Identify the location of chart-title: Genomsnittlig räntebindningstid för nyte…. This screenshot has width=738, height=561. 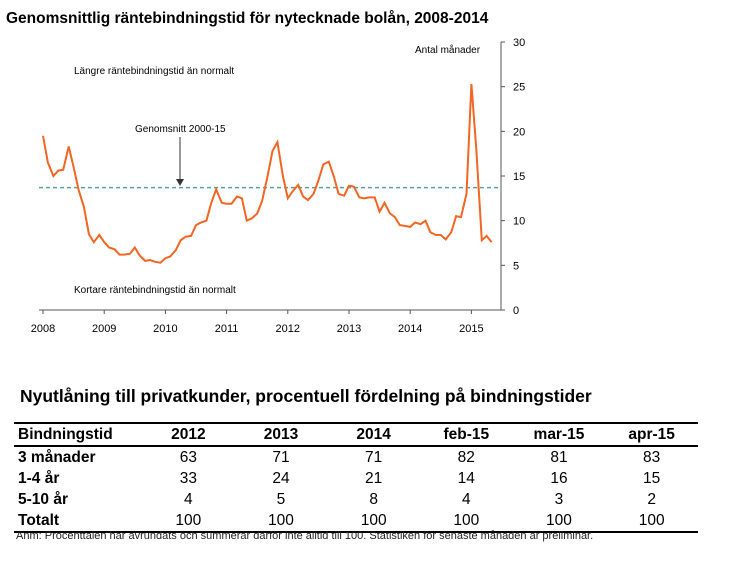
(247, 18).